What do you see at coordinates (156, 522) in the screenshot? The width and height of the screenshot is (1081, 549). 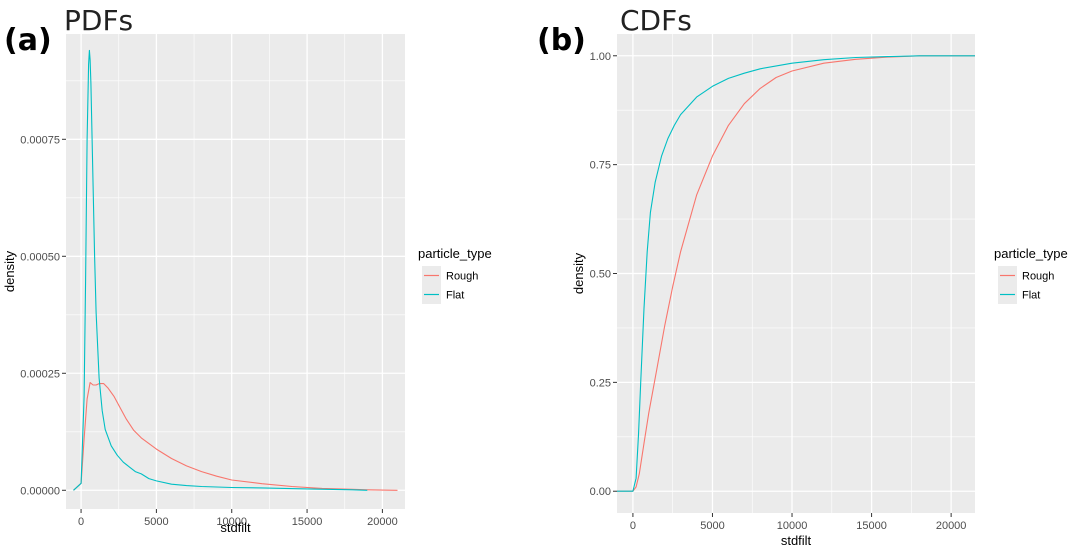 I see `pdf-x-tick-label: 5000` at bounding box center [156, 522].